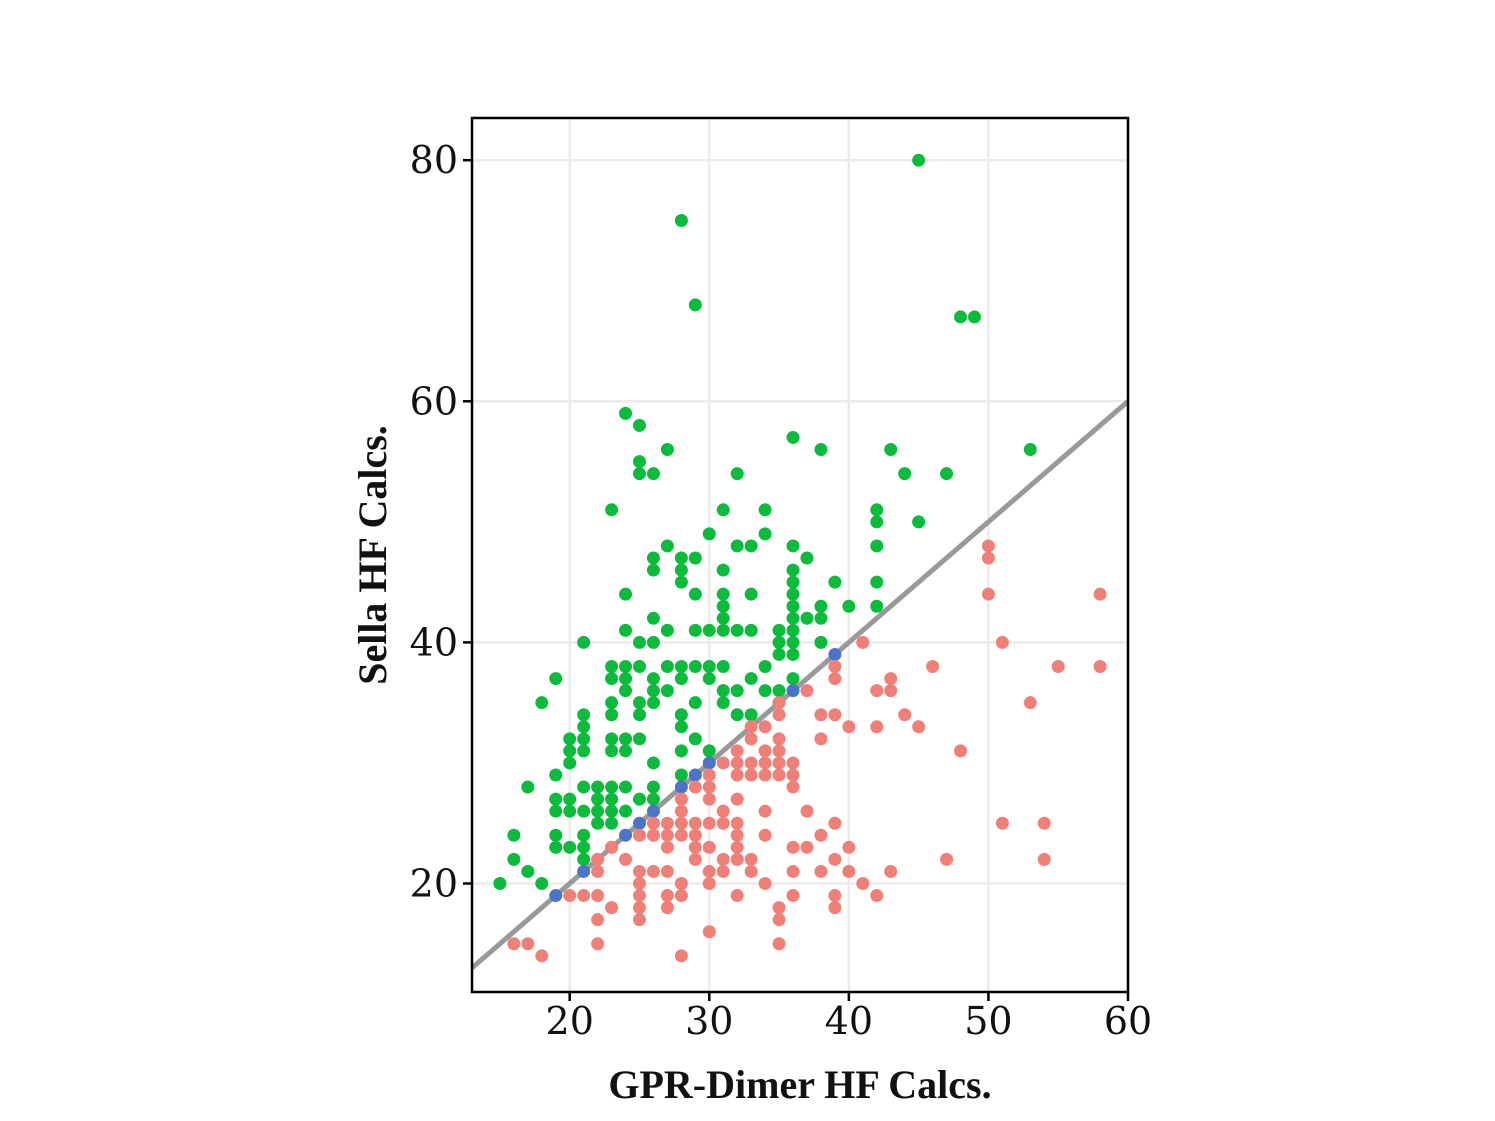 This screenshot has width=1495, height=1121. What do you see at coordinates (849, 1017) in the screenshot?
I see `x-axis: 20 30 40 50 60` at bounding box center [849, 1017].